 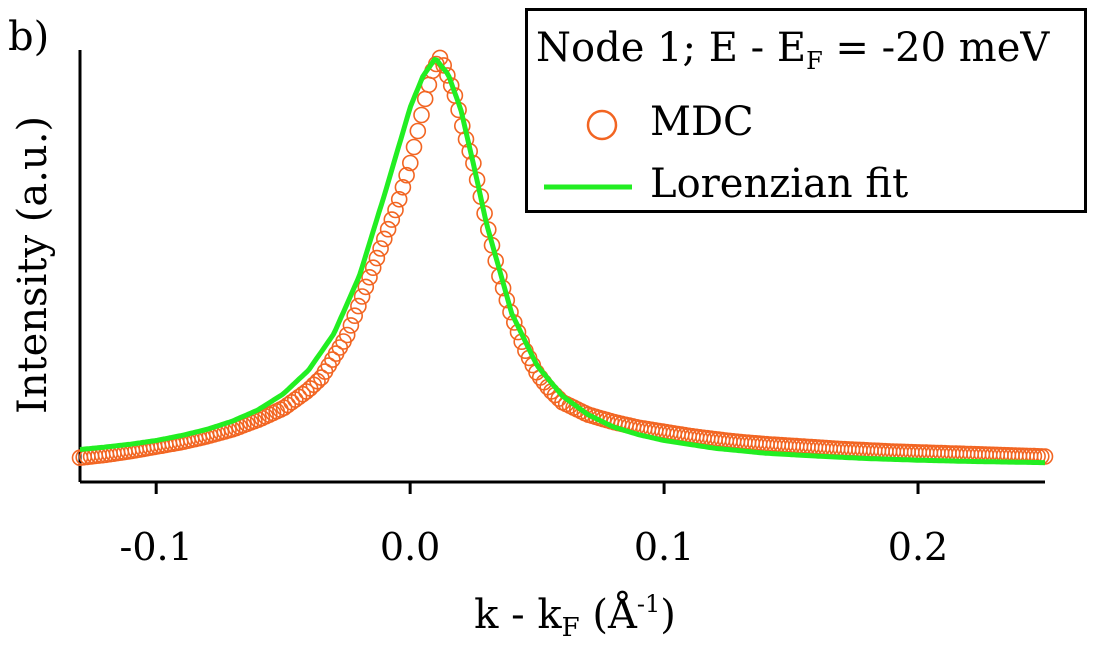 I want to click on legend-title: Node 1; E - EF = -20 meV, so click(x=793, y=50).